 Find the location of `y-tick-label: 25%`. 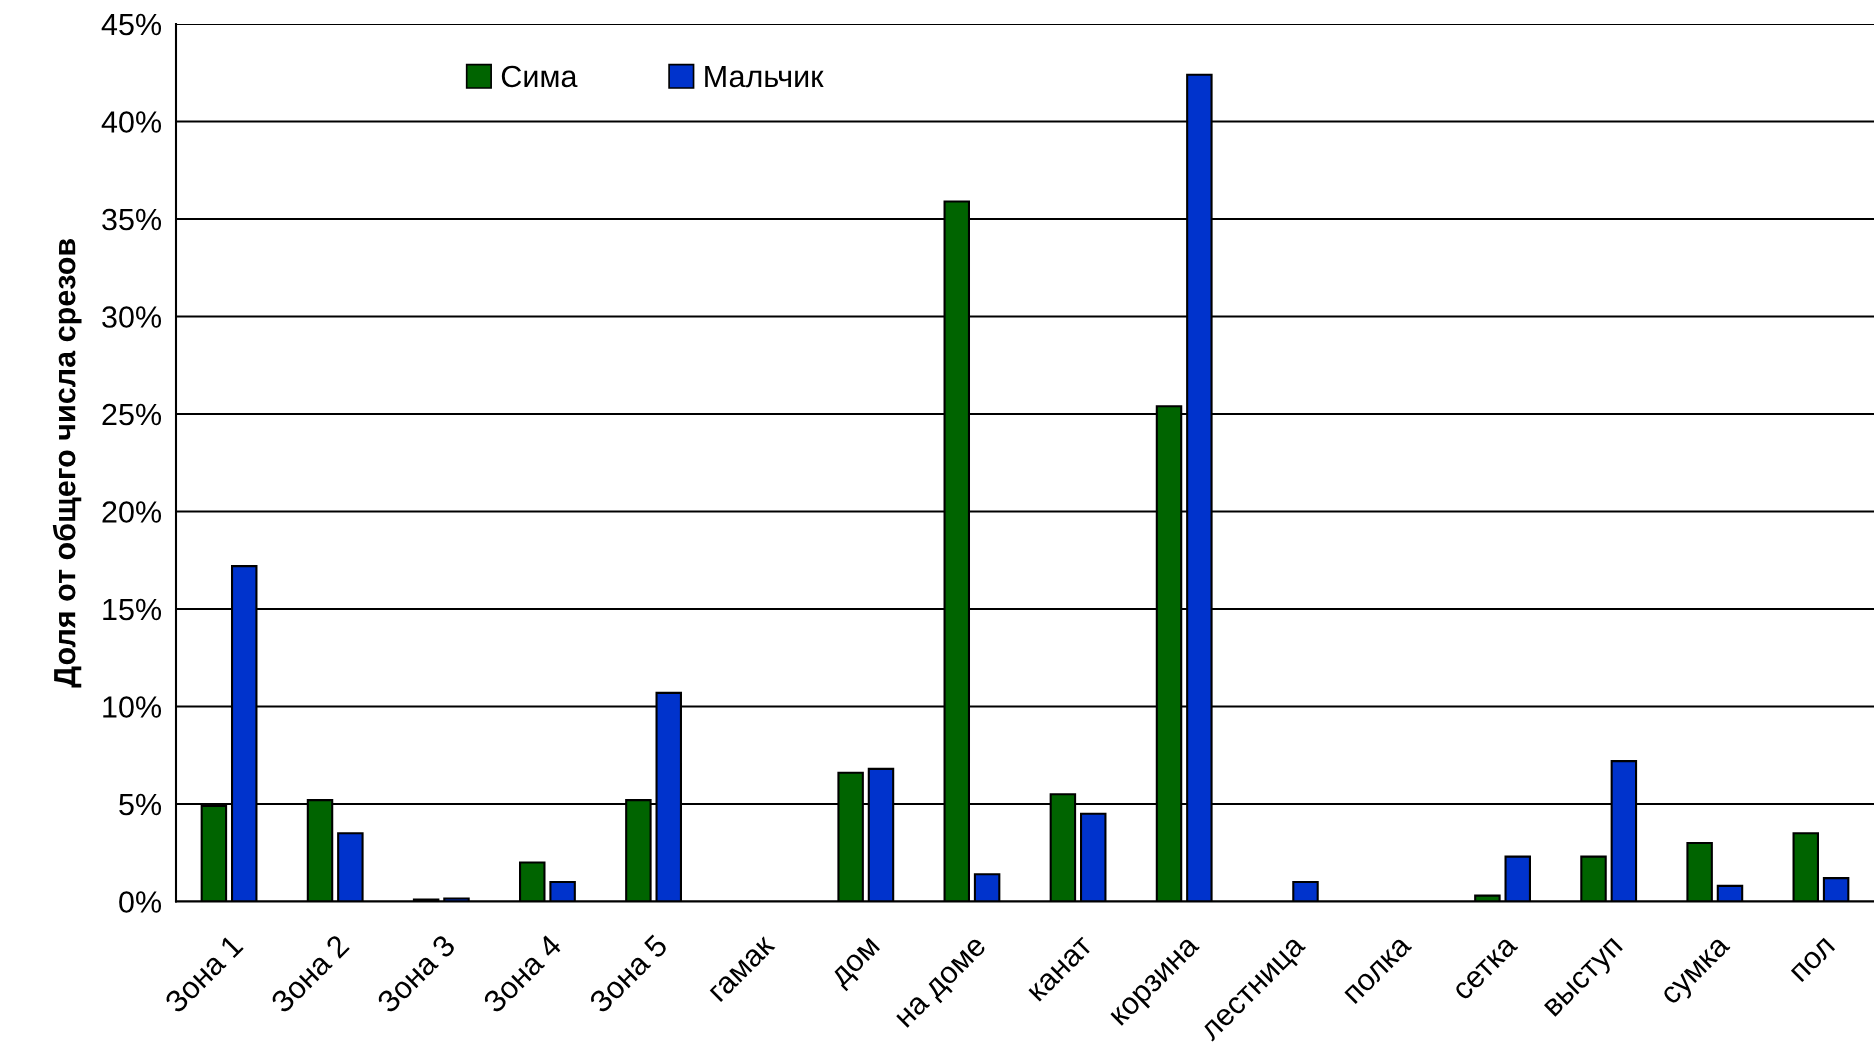

y-tick-label: 25% is located at coordinates (132, 414).